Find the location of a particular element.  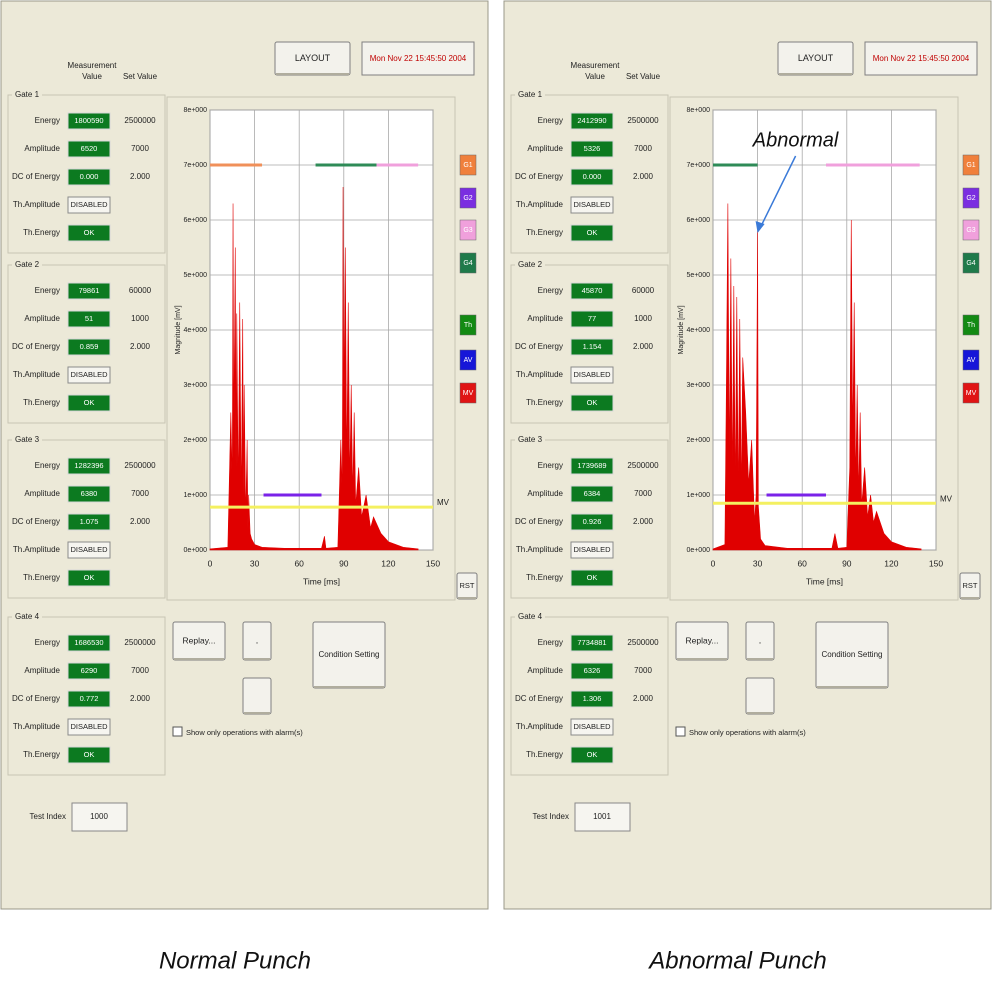

value-text: 79861 is located at coordinates (89, 290).